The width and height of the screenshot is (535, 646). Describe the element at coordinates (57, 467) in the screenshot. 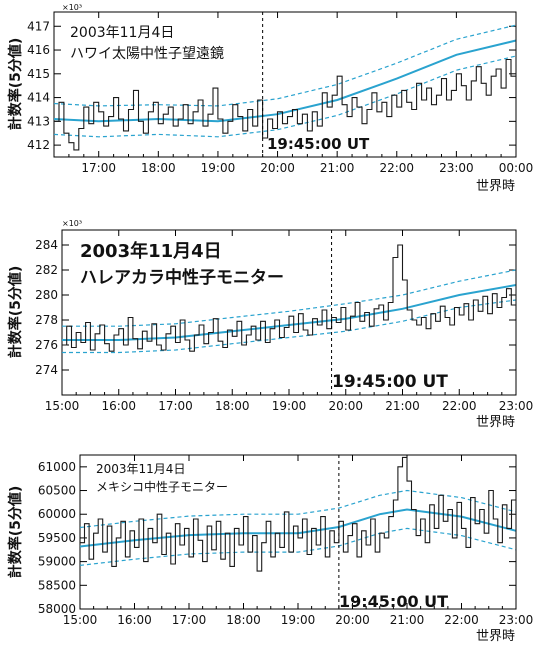

I see `y-tick-label: 61000` at that location.